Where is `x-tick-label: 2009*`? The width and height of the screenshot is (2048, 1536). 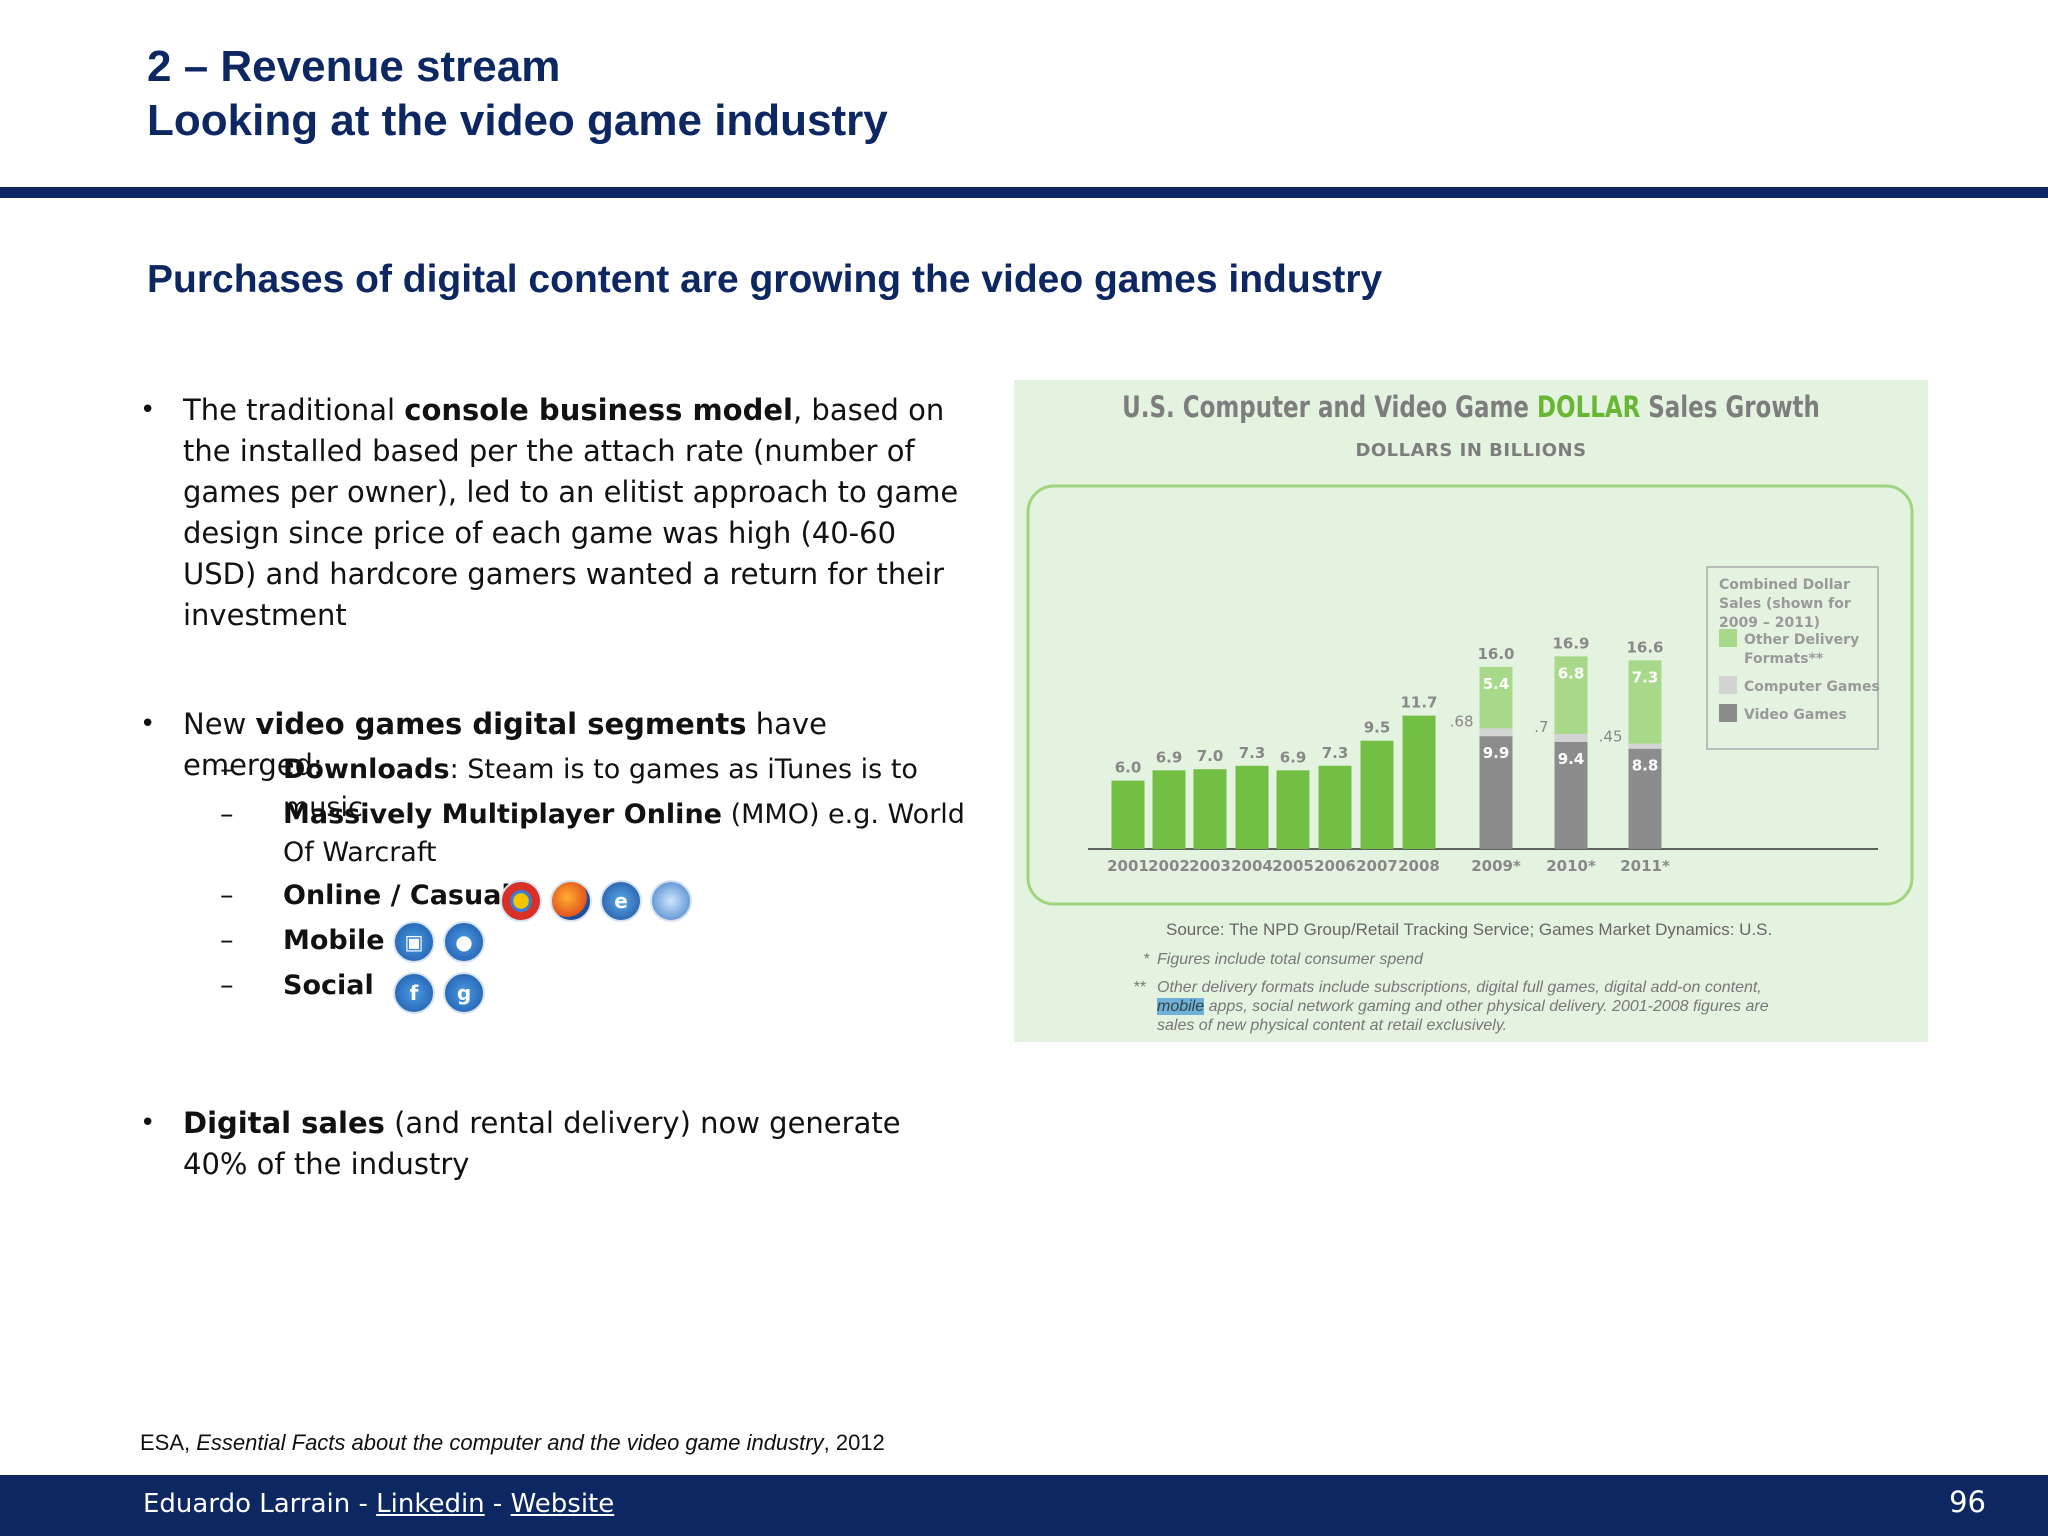
x-tick-label: 2009* is located at coordinates (1496, 866).